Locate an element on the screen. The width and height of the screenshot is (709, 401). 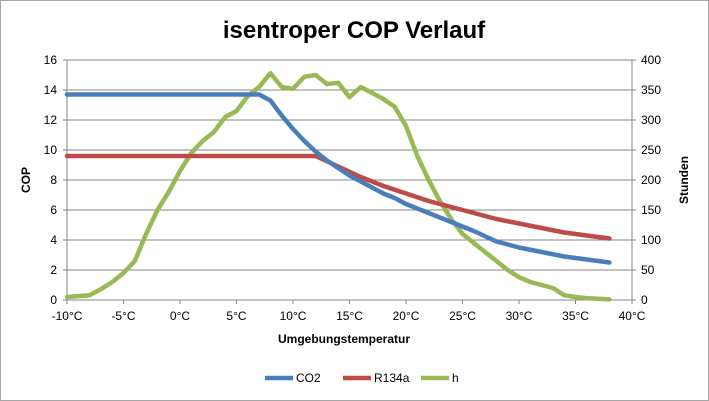
y-right-tick-label: 50 is located at coordinates (648, 270).